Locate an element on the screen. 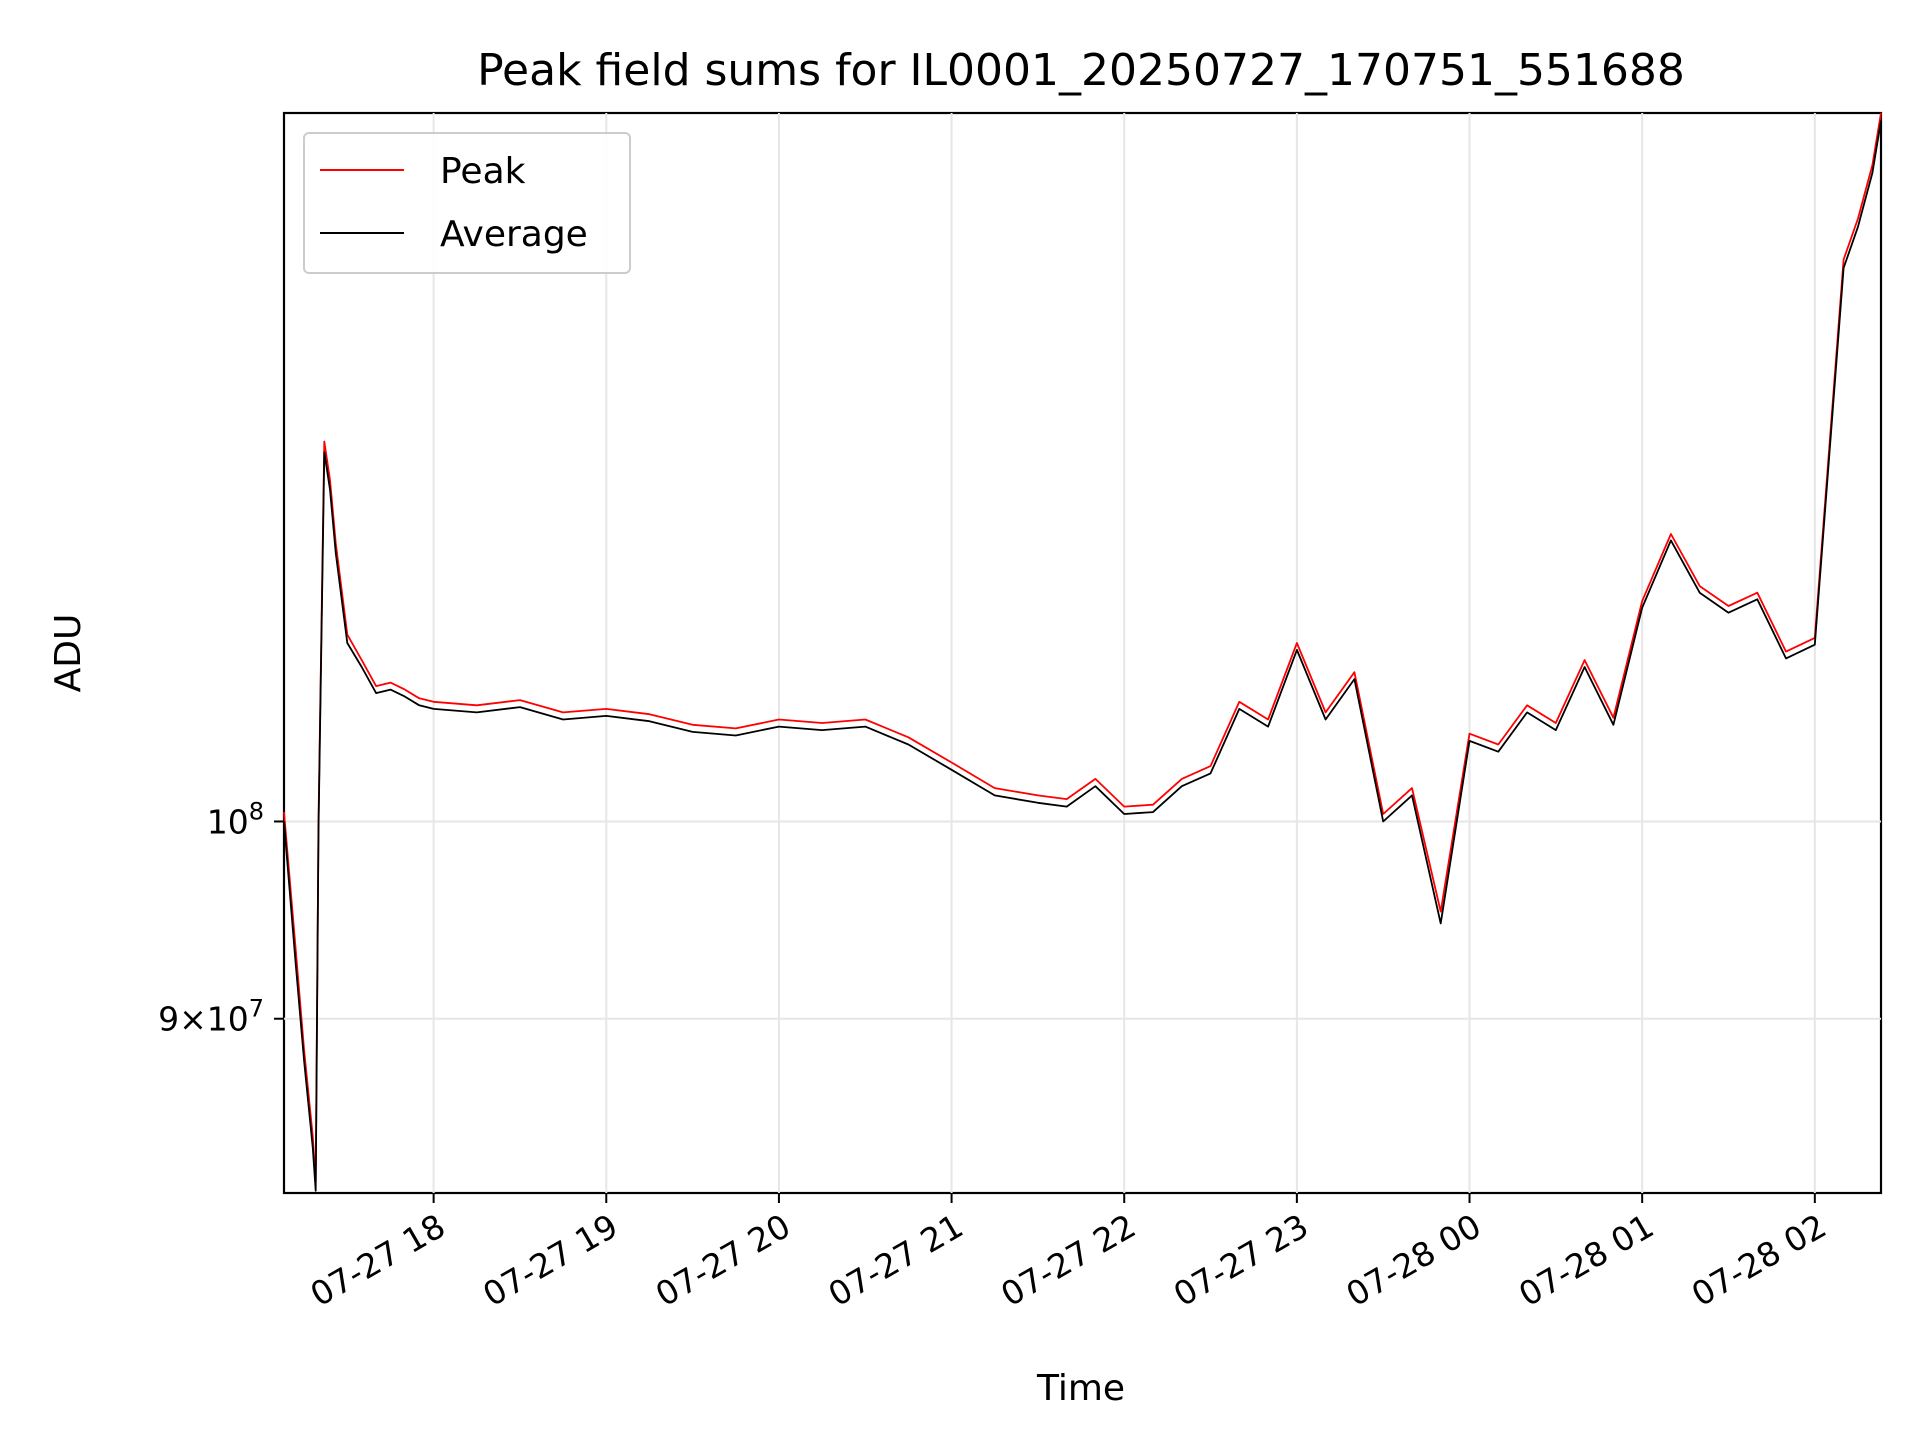  legend-peak-label: Peak is located at coordinates (483, 171).